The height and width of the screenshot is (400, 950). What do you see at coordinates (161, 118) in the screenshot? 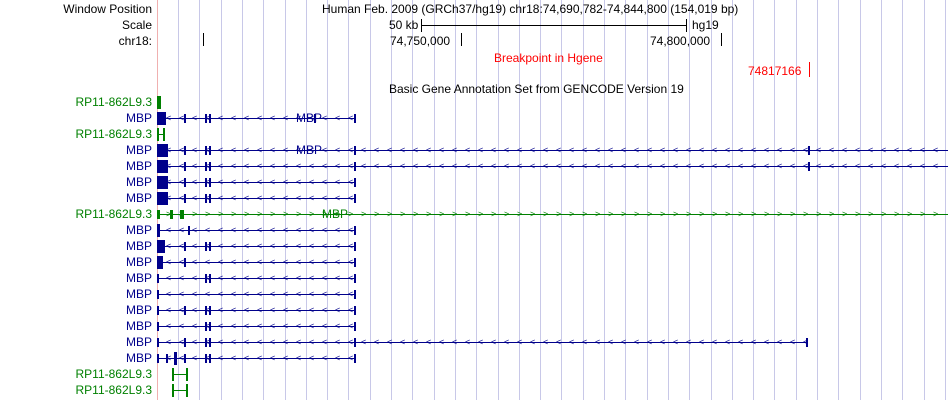
I see `exon-cds` at bounding box center [161, 118].